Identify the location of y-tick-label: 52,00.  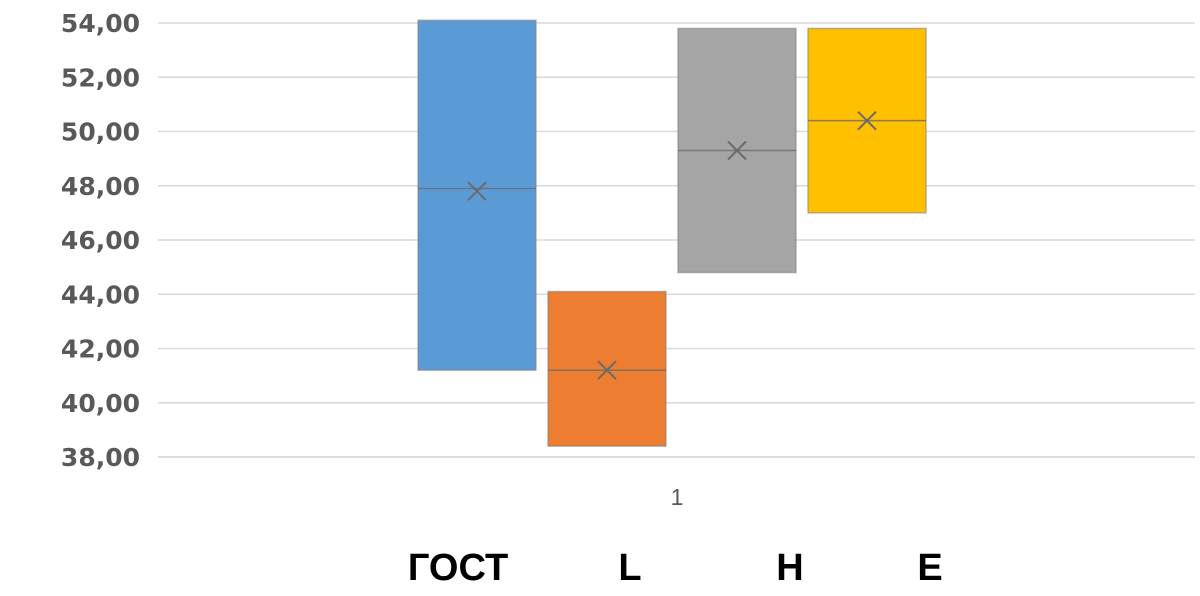
(100, 77).